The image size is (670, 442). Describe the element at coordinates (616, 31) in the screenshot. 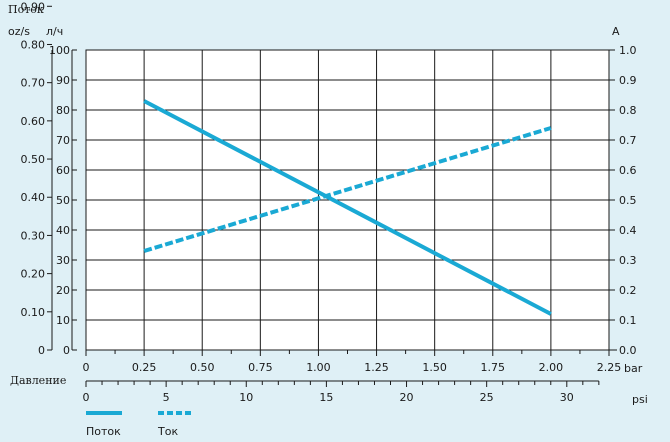

I see `unit-amp-label: A` at that location.